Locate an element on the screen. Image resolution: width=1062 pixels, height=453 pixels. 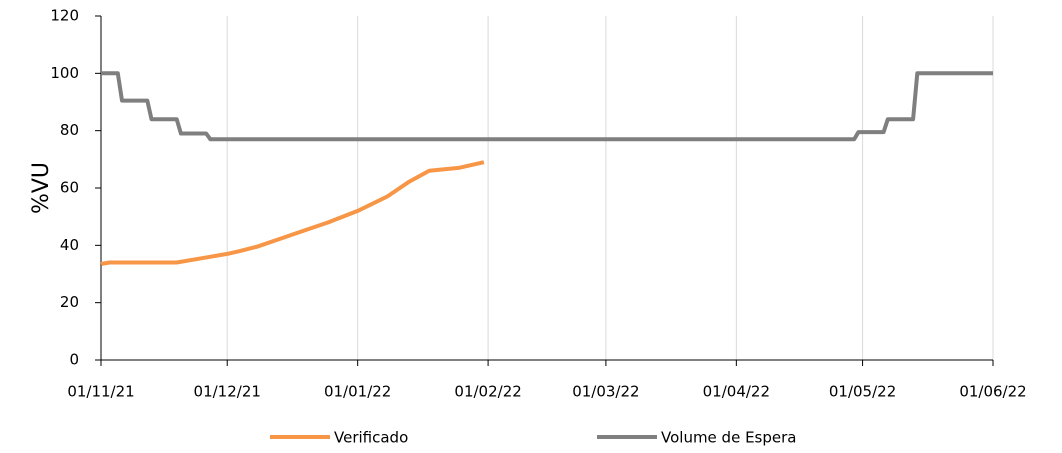
y-tick-label: 120 is located at coordinates (64, 16).